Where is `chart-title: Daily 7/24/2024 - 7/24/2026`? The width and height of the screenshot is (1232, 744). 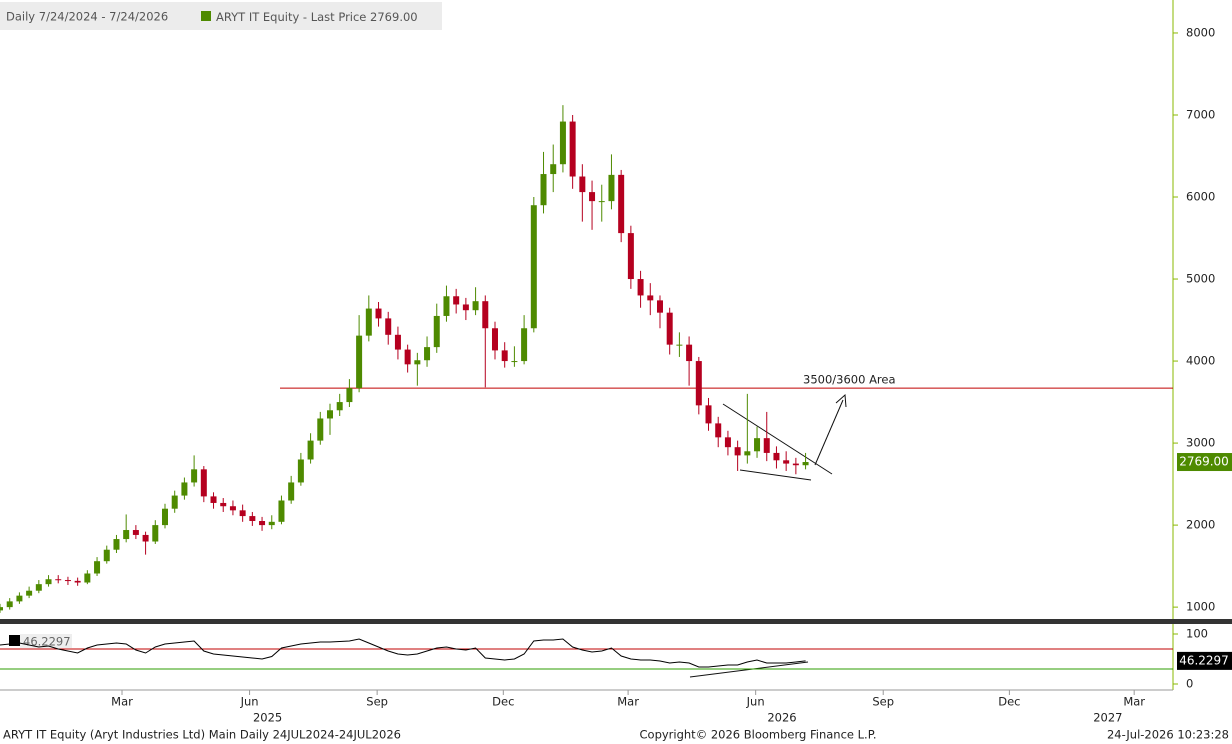 chart-title: Daily 7/24/2024 - 7/24/2026 is located at coordinates (87, 17).